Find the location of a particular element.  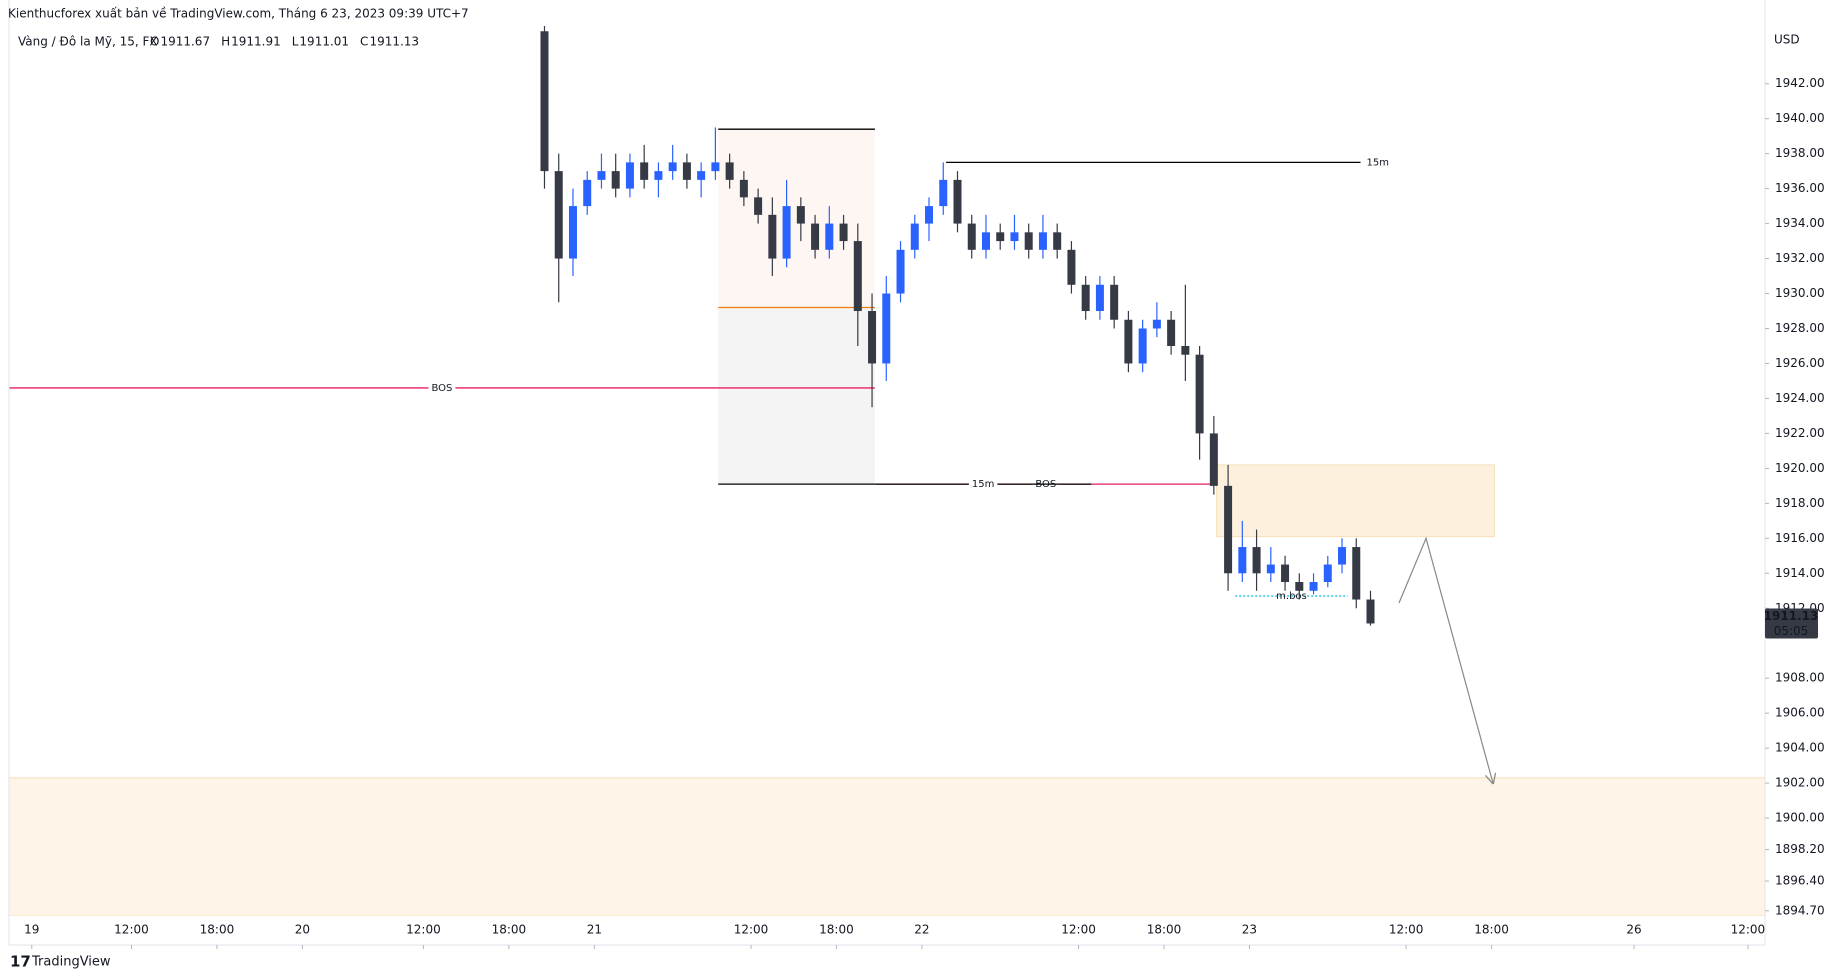

currency: USD is located at coordinates (1787, 40).